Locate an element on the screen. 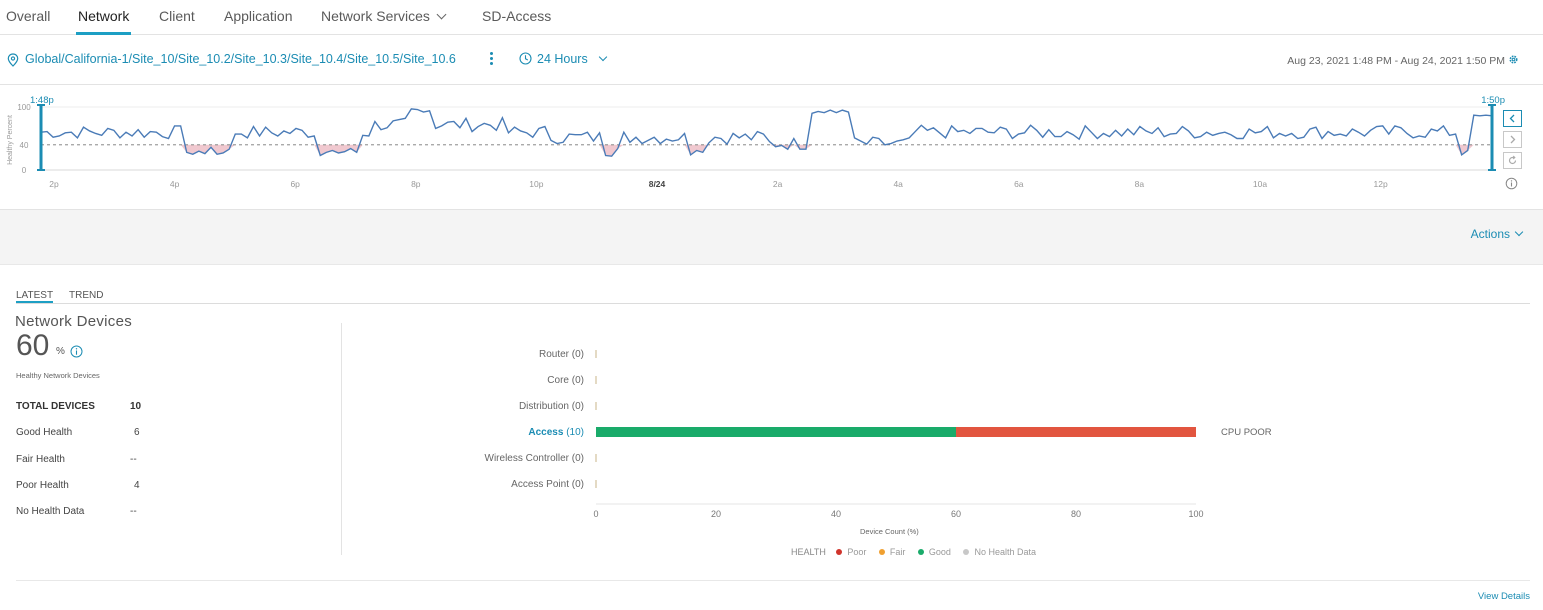 The image size is (1543, 610). more-options-icon is located at coordinates (491, 60).